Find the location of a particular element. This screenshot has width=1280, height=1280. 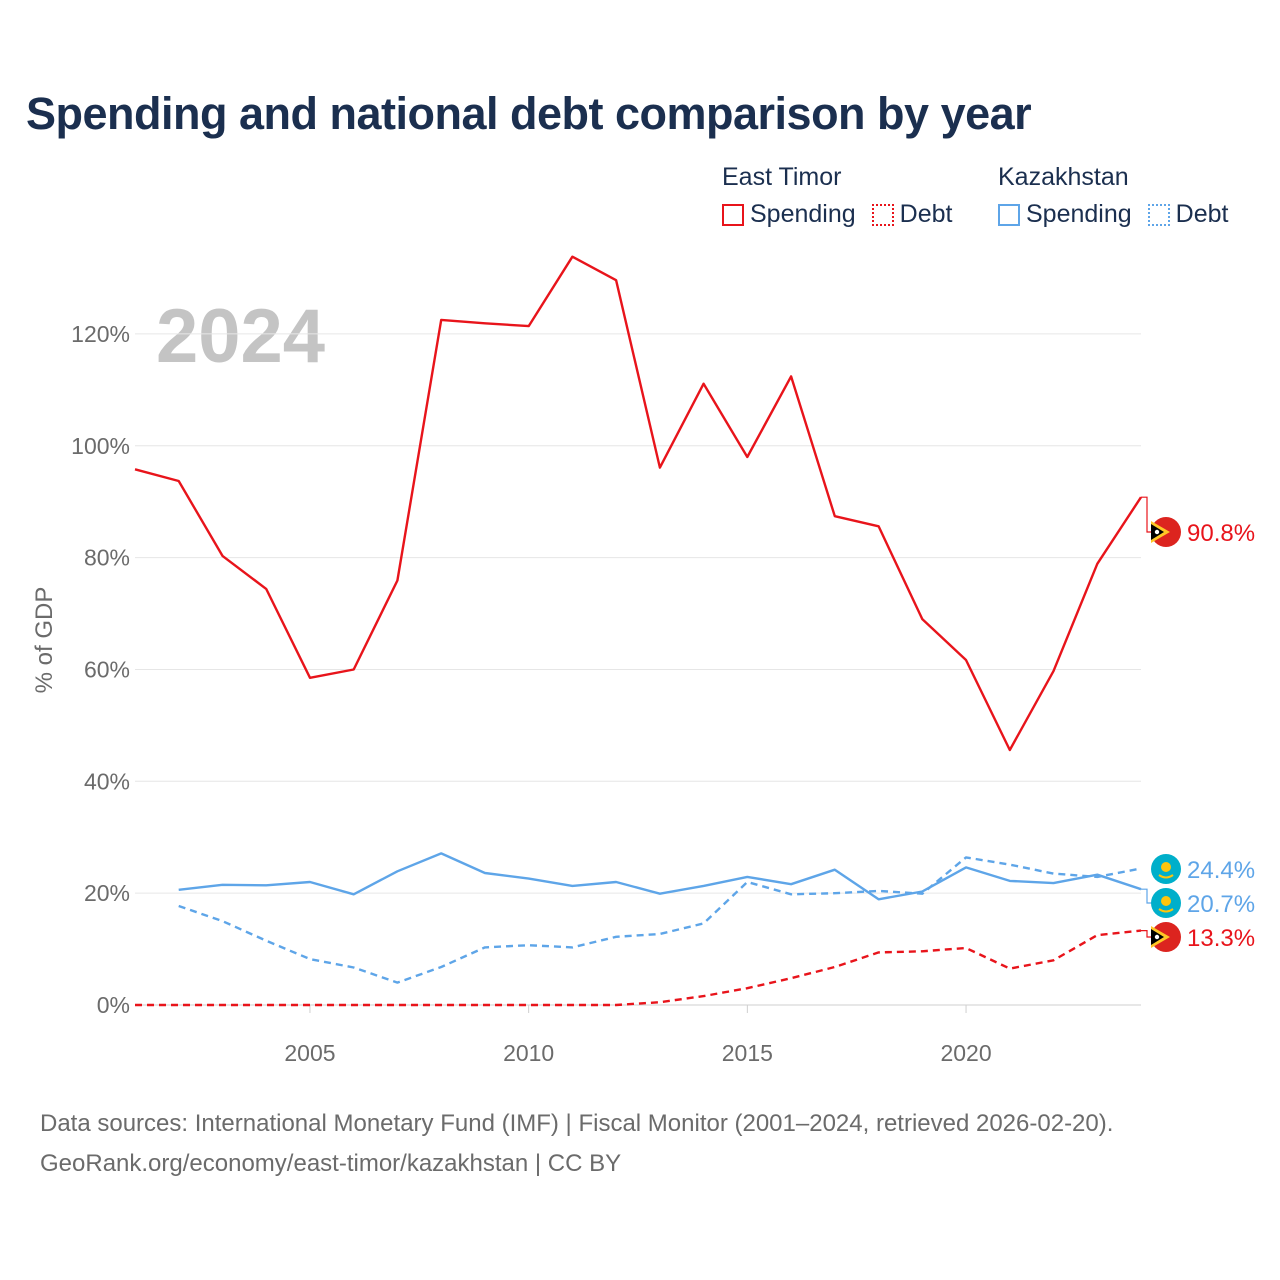

legend-group-kazakhstan: Kazakhstan Spending Debt is located at coordinates (1113, 194).